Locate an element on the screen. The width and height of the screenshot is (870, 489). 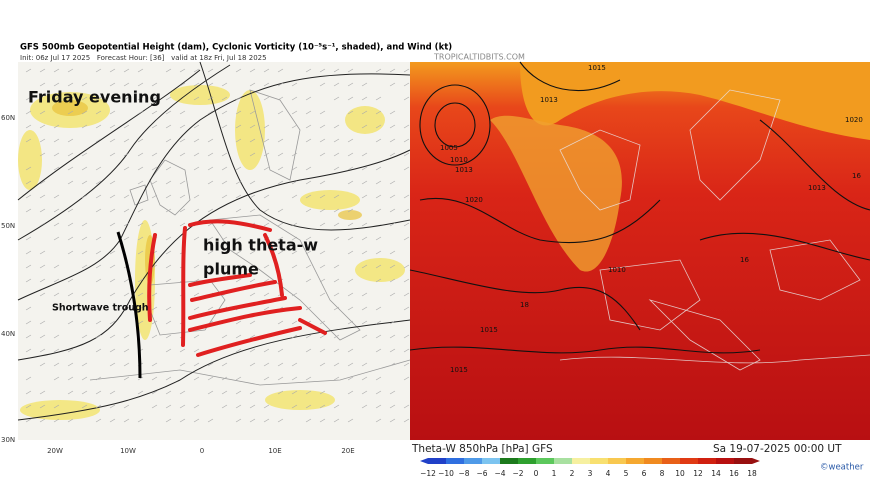
colorbar-label: −4 is located at coordinates (499, 473).